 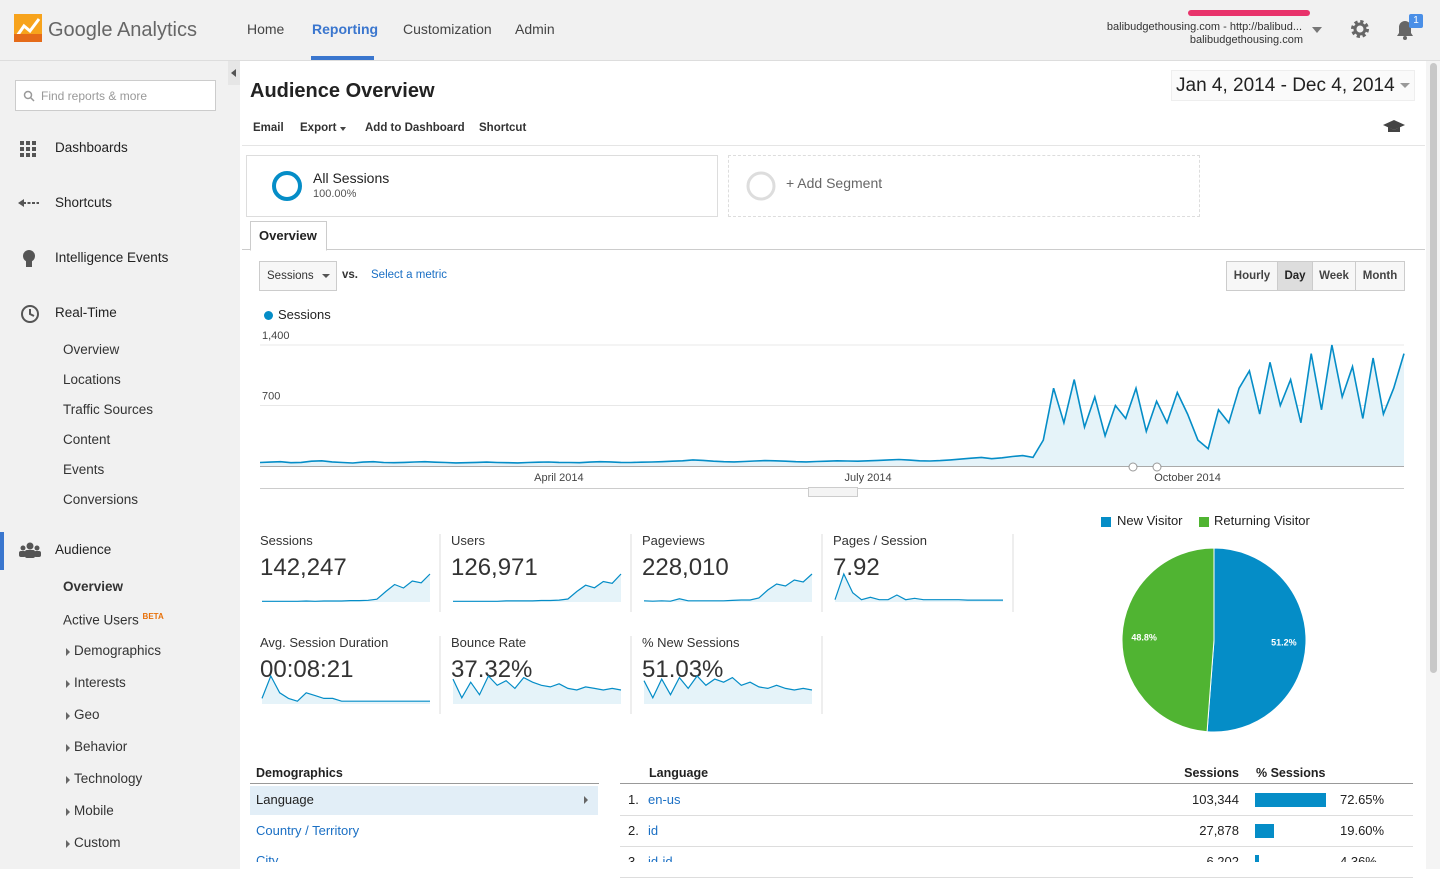 What do you see at coordinates (308, 830) in the screenshot?
I see `demographic-item: Country / Territory` at bounding box center [308, 830].